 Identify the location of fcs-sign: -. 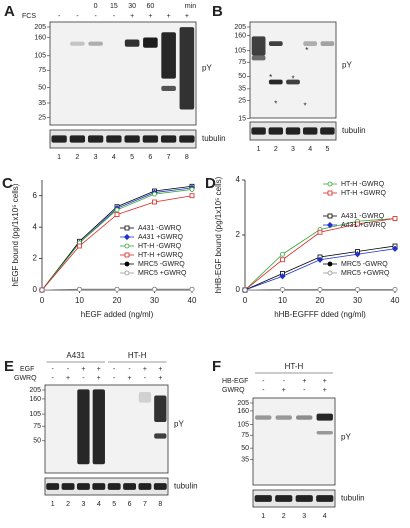
(114, 16).